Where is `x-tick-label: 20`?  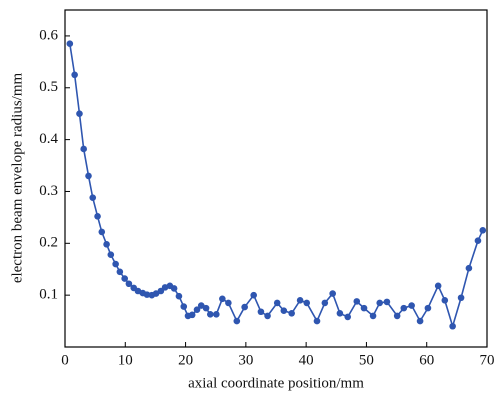 x-tick-label: 20 is located at coordinates (185, 360).